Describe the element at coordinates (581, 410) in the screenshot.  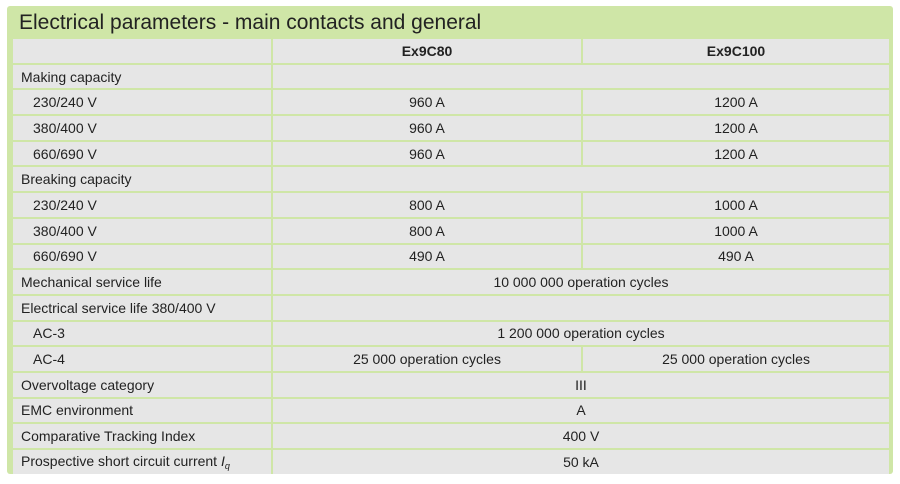
I see `row-value: A` at that location.